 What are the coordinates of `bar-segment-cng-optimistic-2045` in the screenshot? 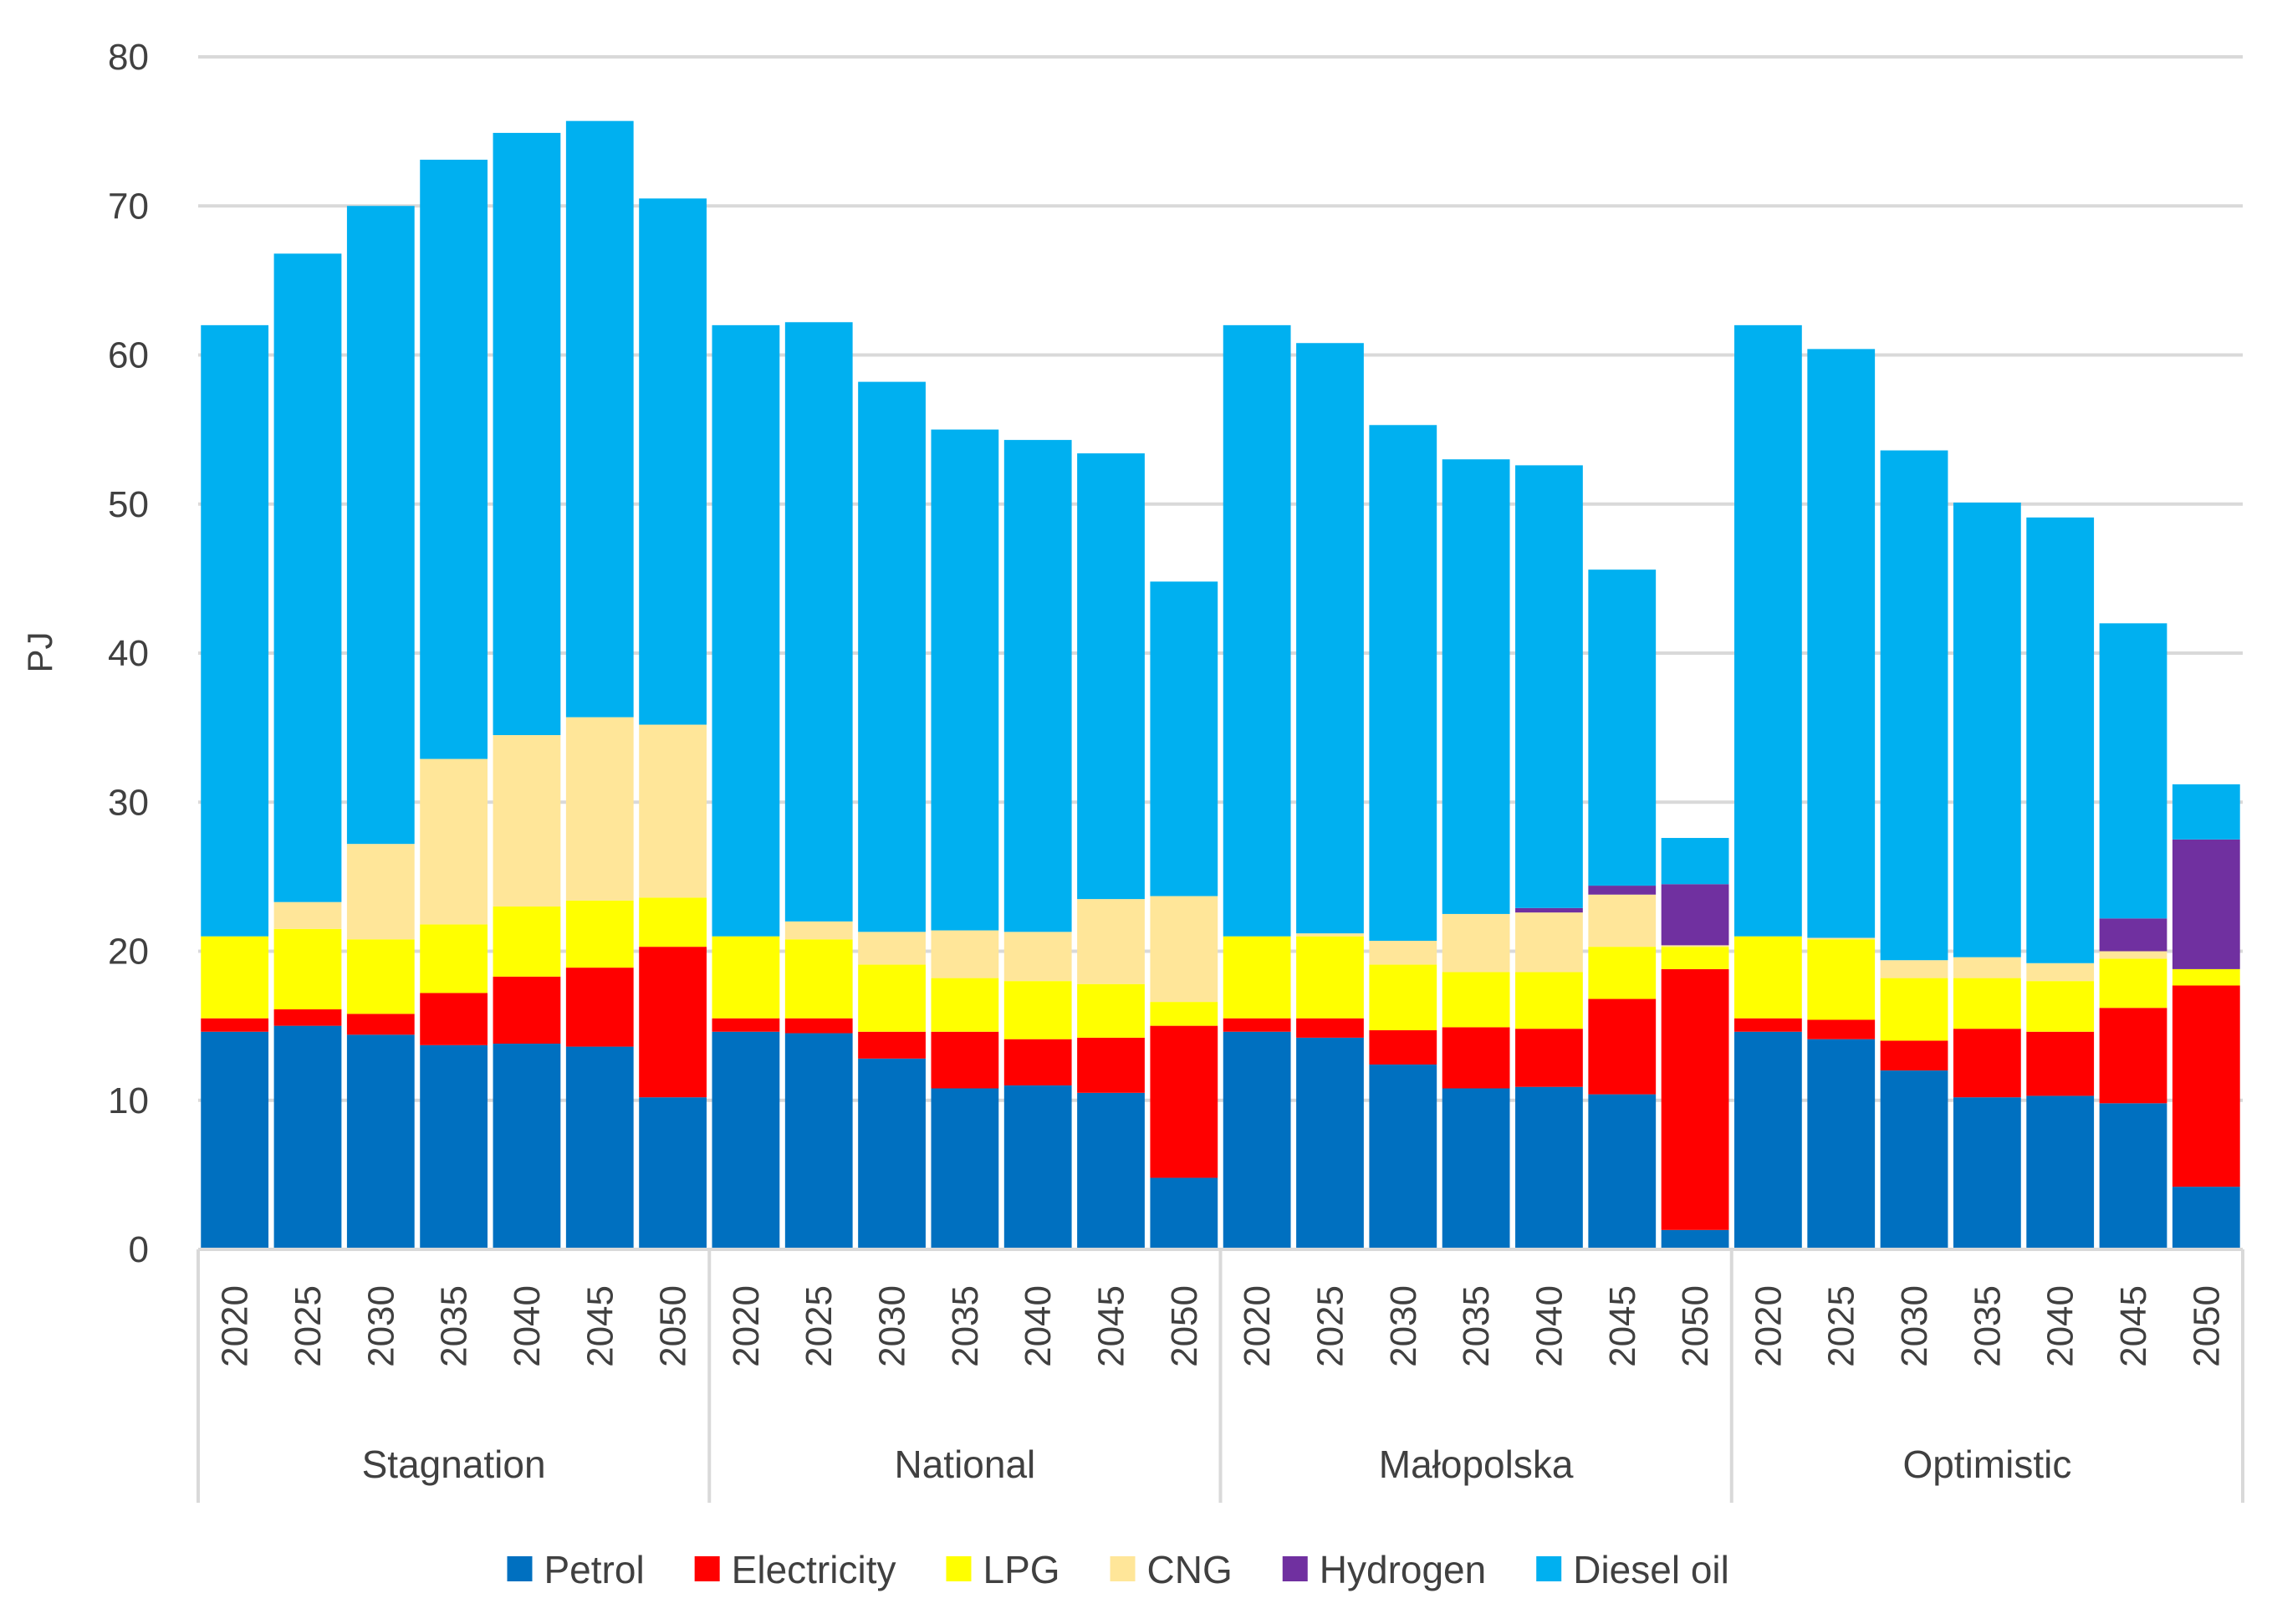 It's located at (2133, 955).